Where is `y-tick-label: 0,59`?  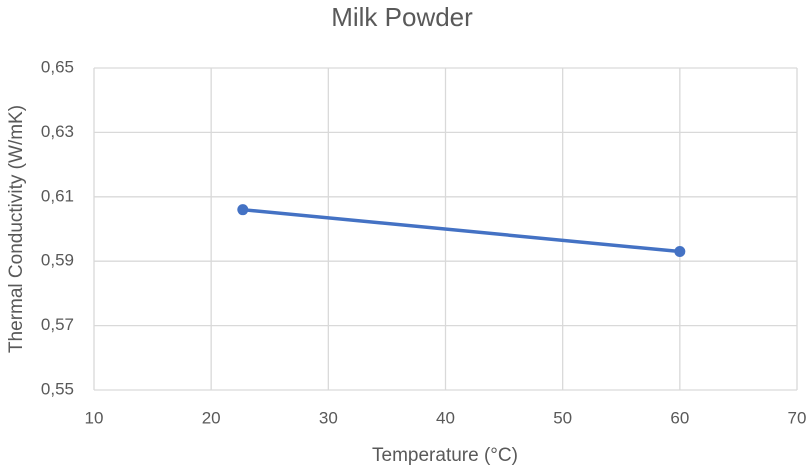
y-tick-label: 0,59 is located at coordinates (57, 260).